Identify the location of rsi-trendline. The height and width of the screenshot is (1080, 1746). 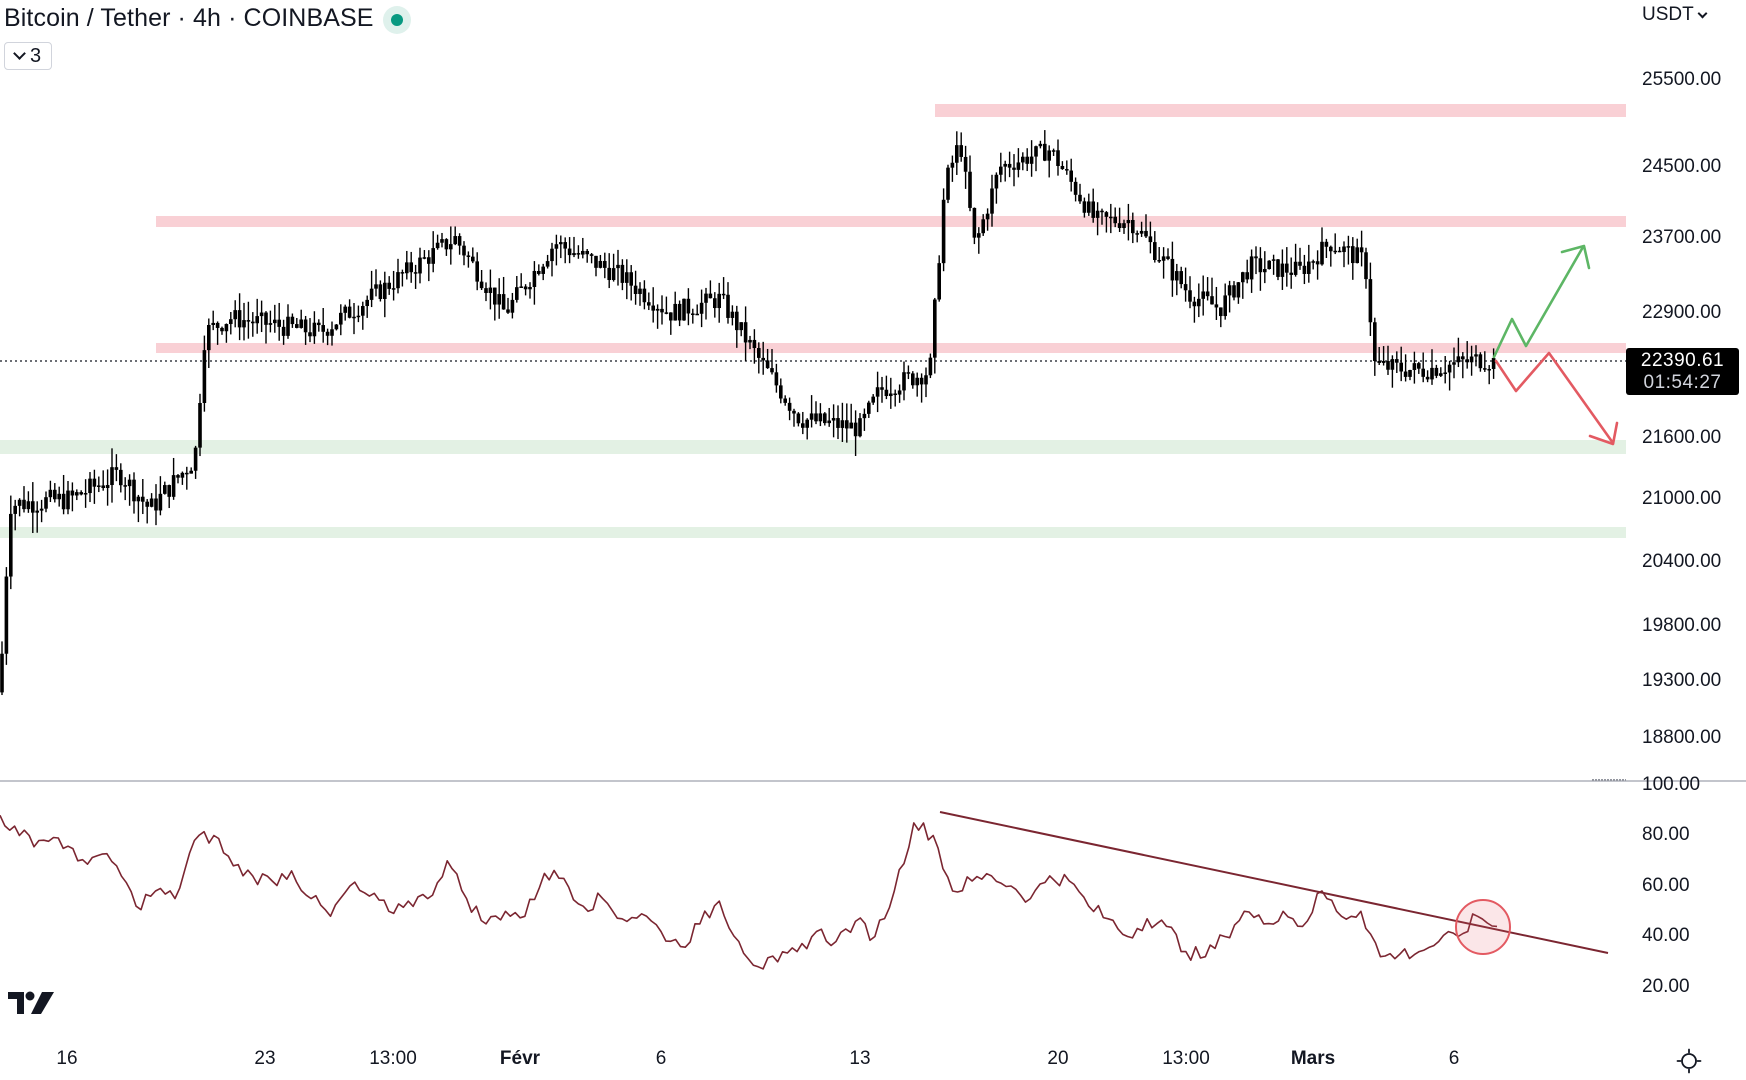
(1274, 882).